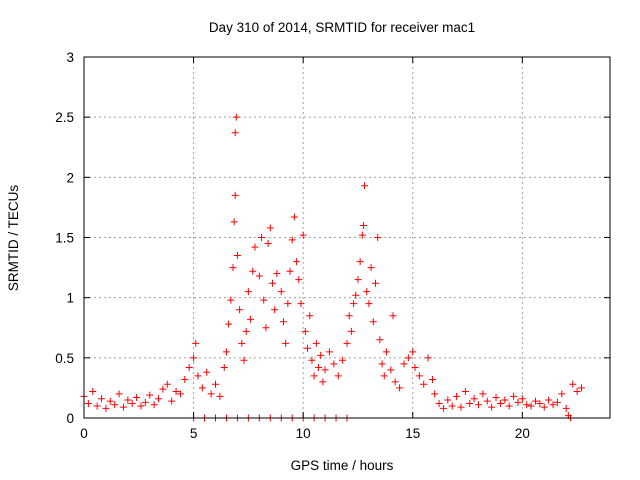 The width and height of the screenshot is (640, 480). Describe the element at coordinates (70, 177) in the screenshot. I see `y-tick-label: 2` at that location.